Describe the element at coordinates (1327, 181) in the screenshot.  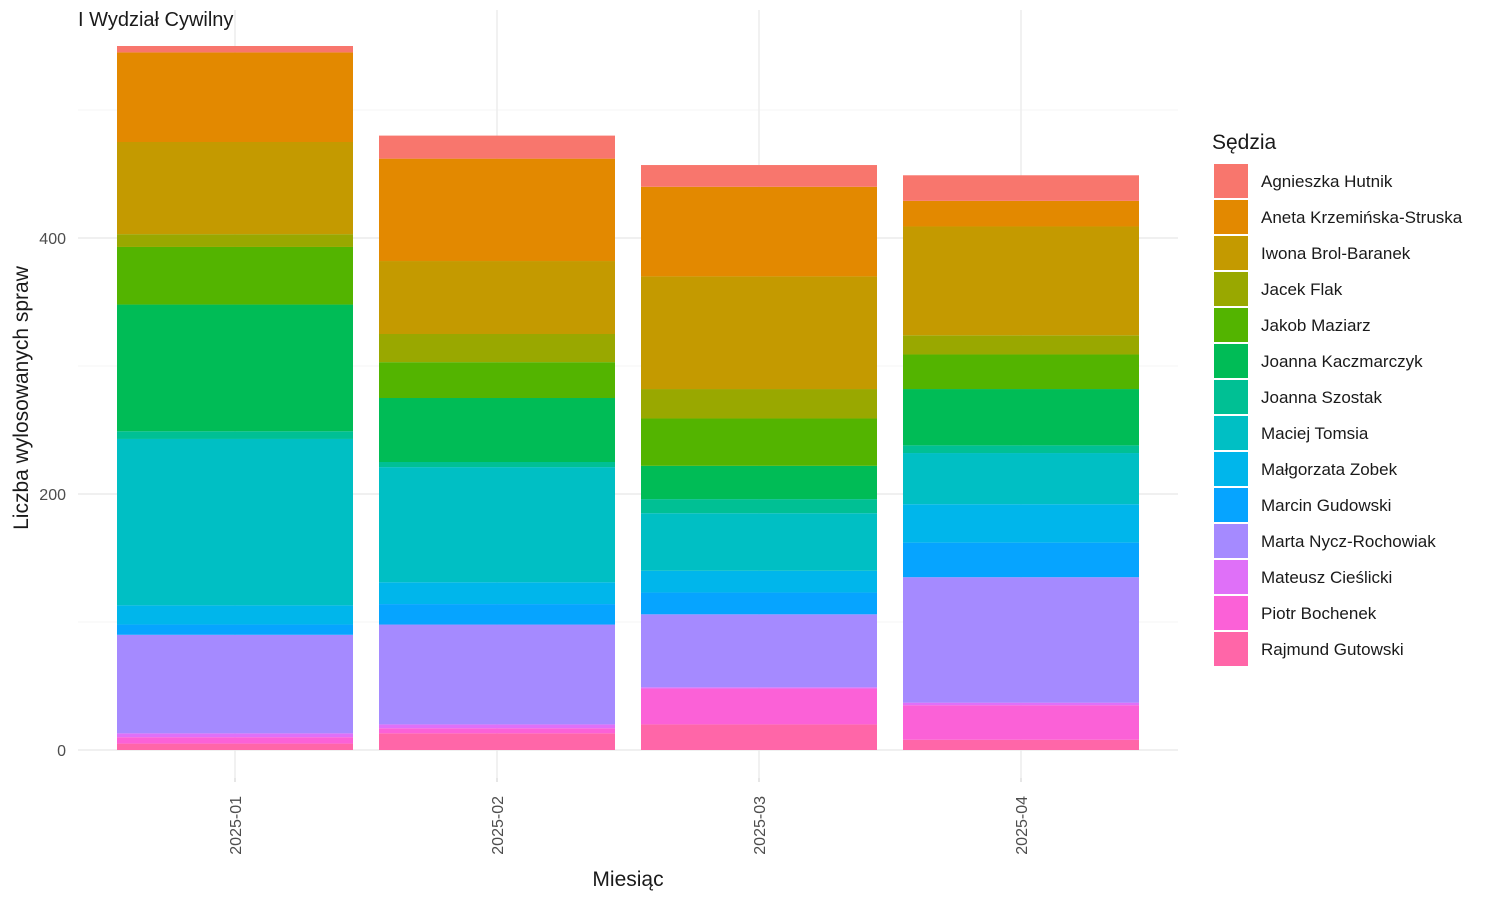
I see `legend-label: Agnieszka Hutnik` at that location.